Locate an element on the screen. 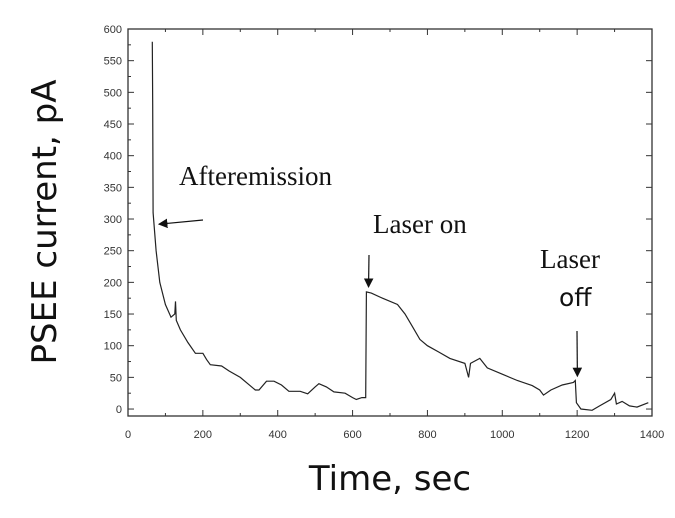  y-tick-label: 450 is located at coordinates (113, 125).